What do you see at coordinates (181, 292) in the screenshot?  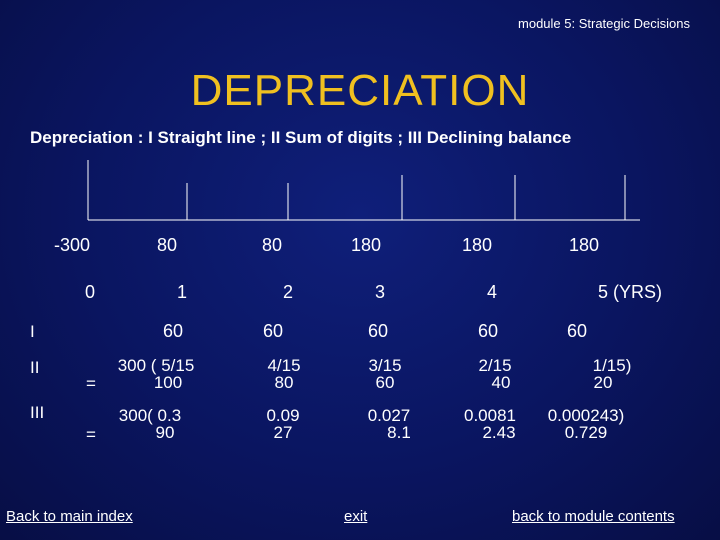 I see `year-1: 1` at bounding box center [181, 292].